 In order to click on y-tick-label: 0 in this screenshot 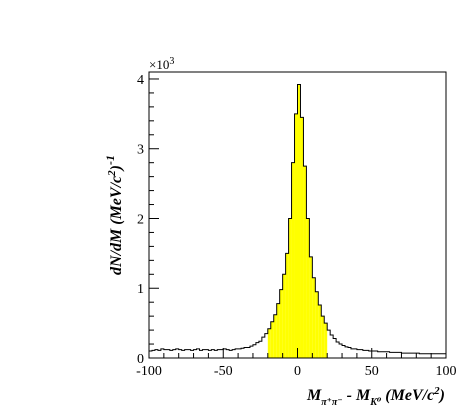, I will do `click(140, 359)`.